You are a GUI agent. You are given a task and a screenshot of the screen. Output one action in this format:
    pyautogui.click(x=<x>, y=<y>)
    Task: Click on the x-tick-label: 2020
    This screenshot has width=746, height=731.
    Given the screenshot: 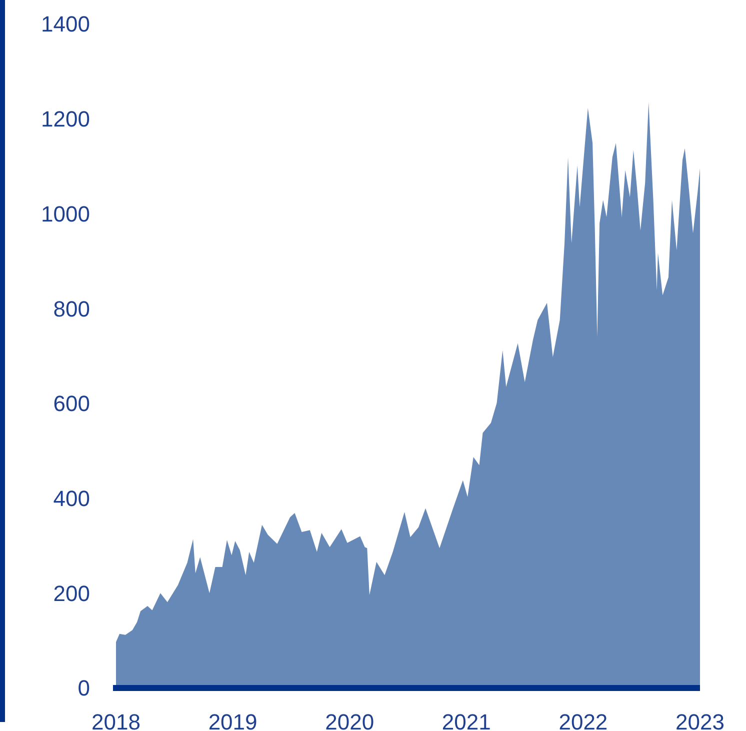 What is the action you would take?
    pyautogui.click(x=349, y=720)
    